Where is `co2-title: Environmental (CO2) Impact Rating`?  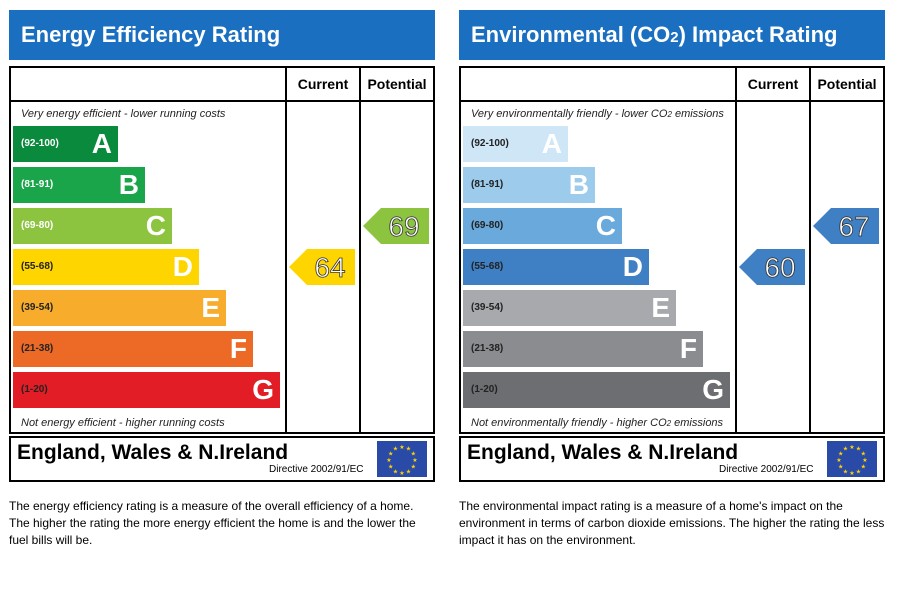
co2-title: Environmental (CO2) Impact Rating is located at coordinates (672, 35).